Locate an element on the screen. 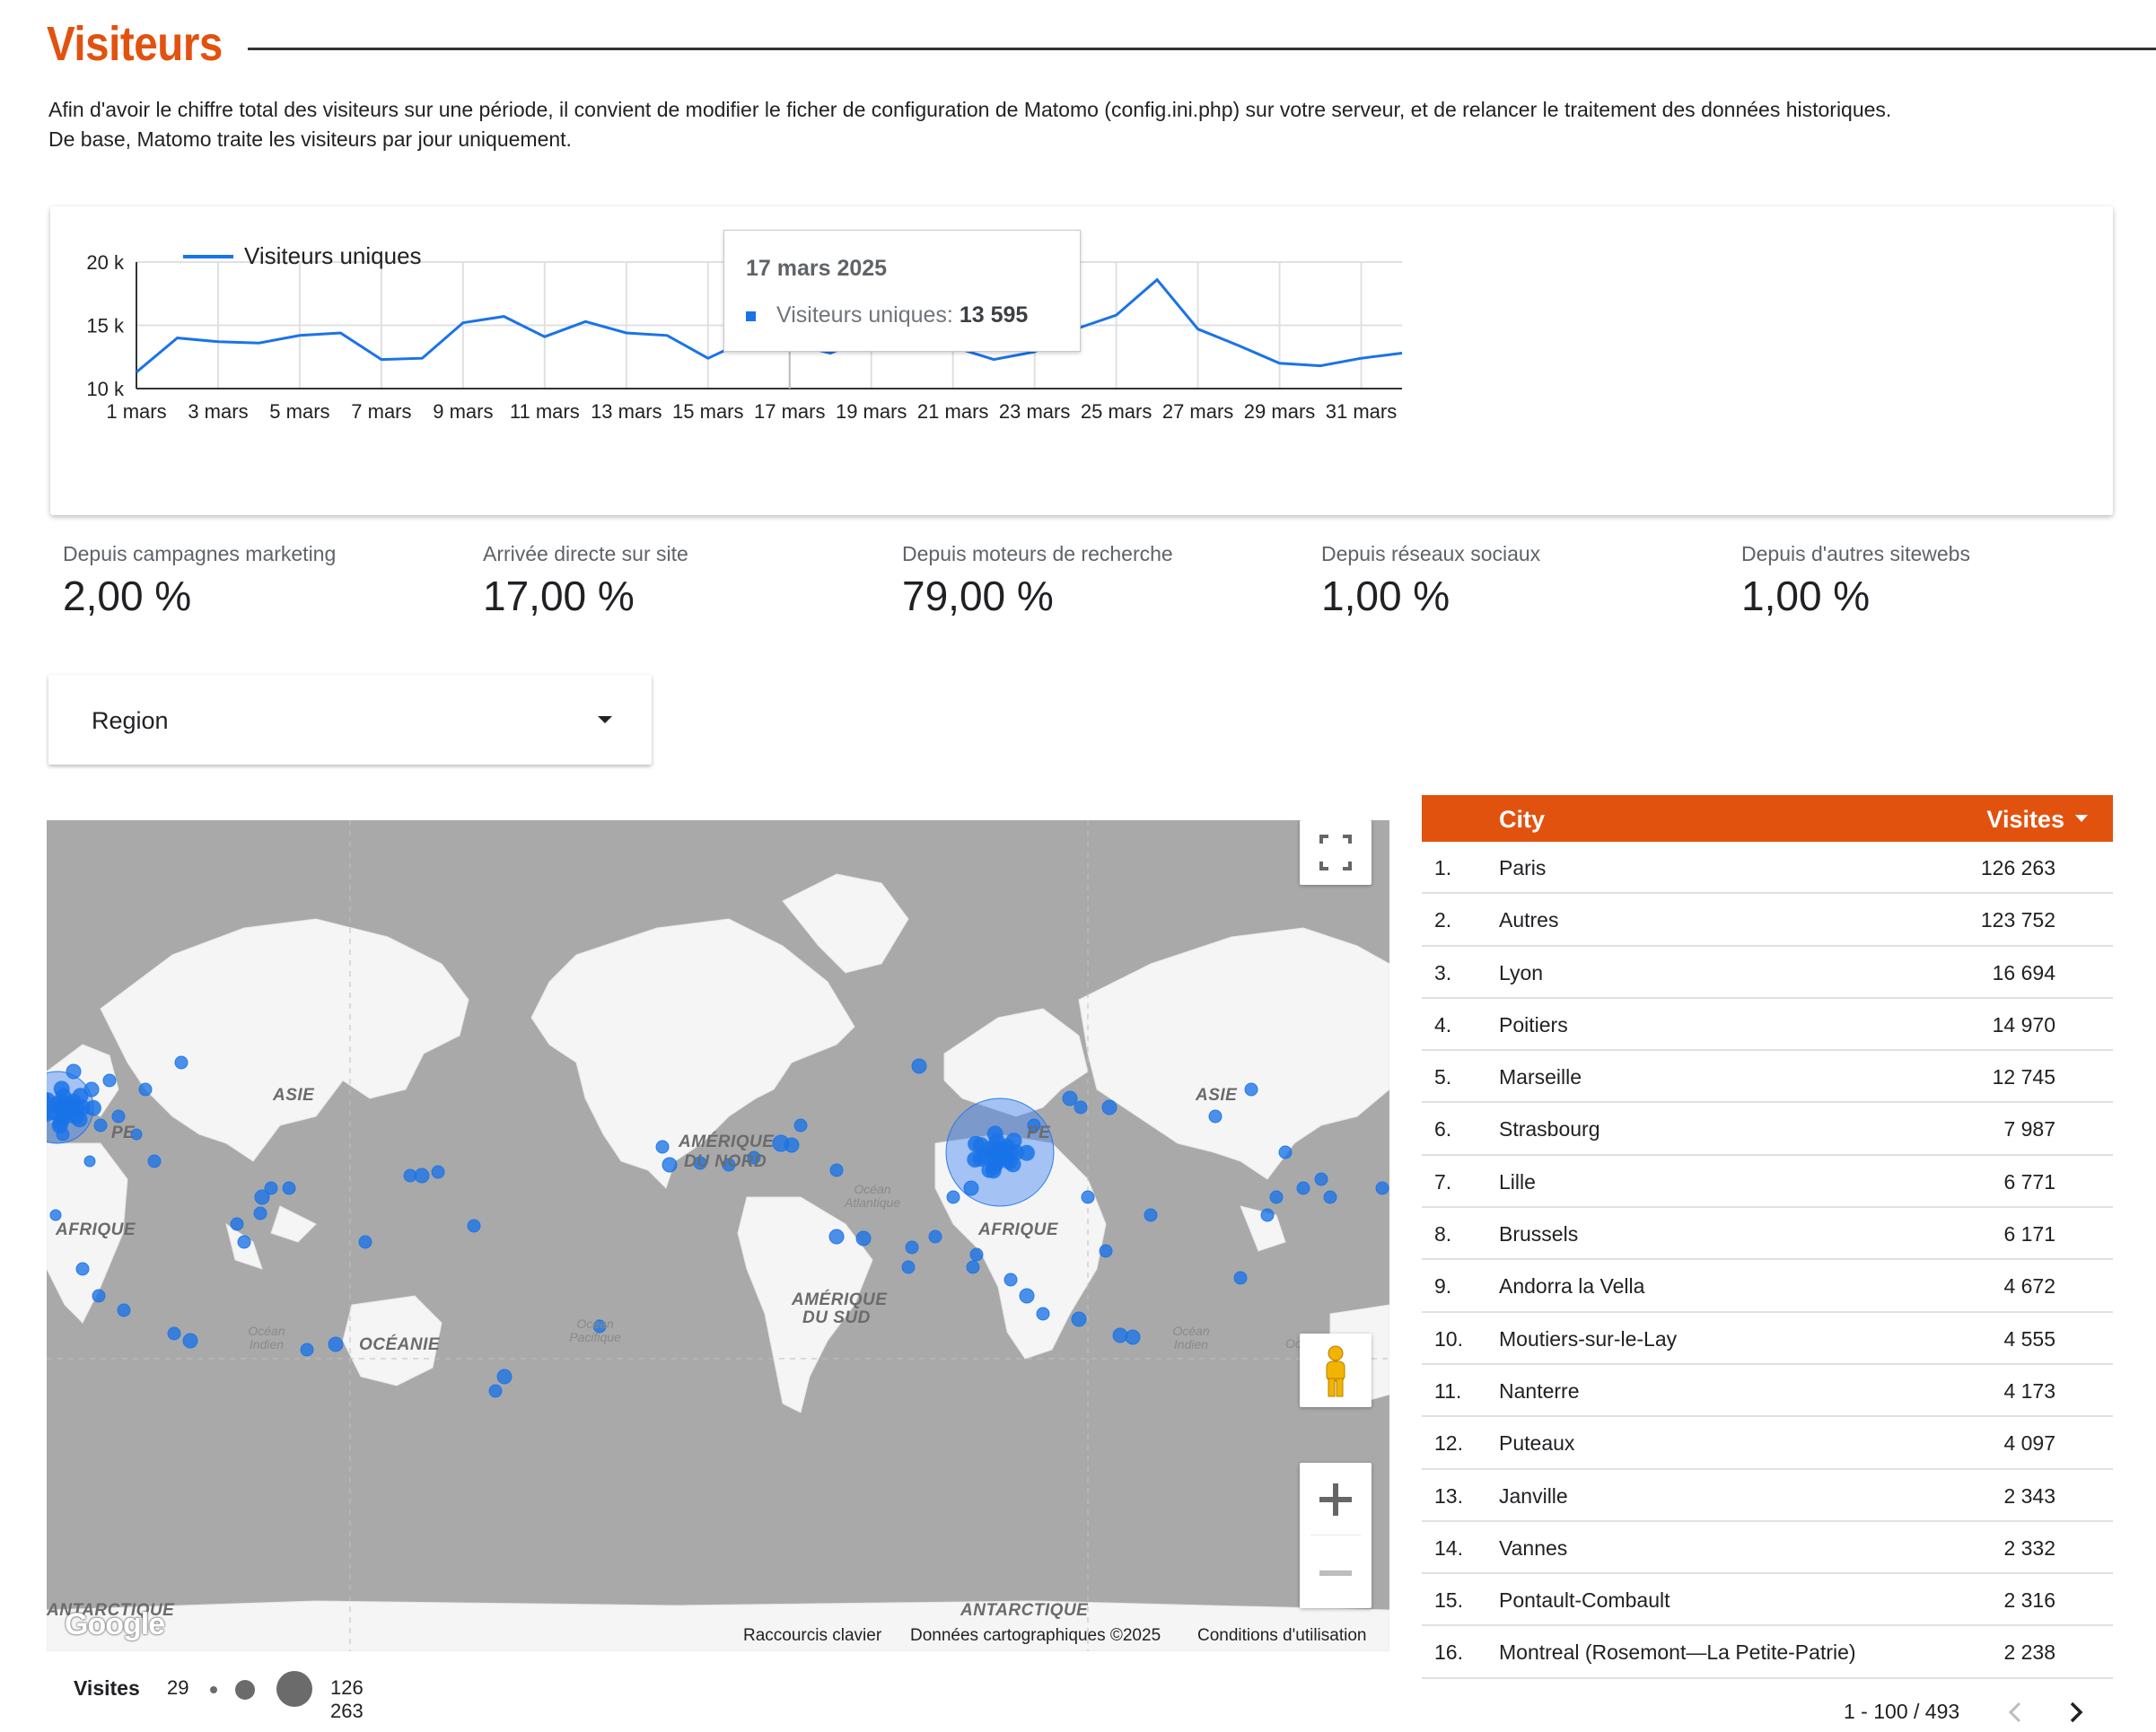 The height and width of the screenshot is (1732, 2156). table-row: 13. Janville 2 343 is located at coordinates (1767, 1496).